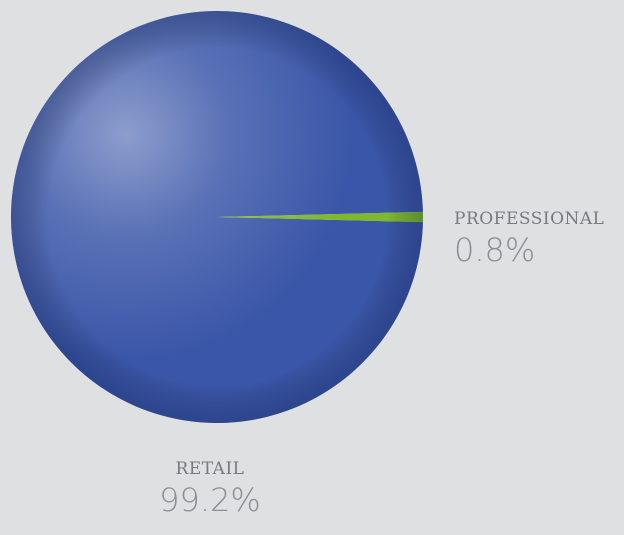  Describe the element at coordinates (495, 250) in the screenshot. I see `slice-value-professional: 0.8%` at that location.